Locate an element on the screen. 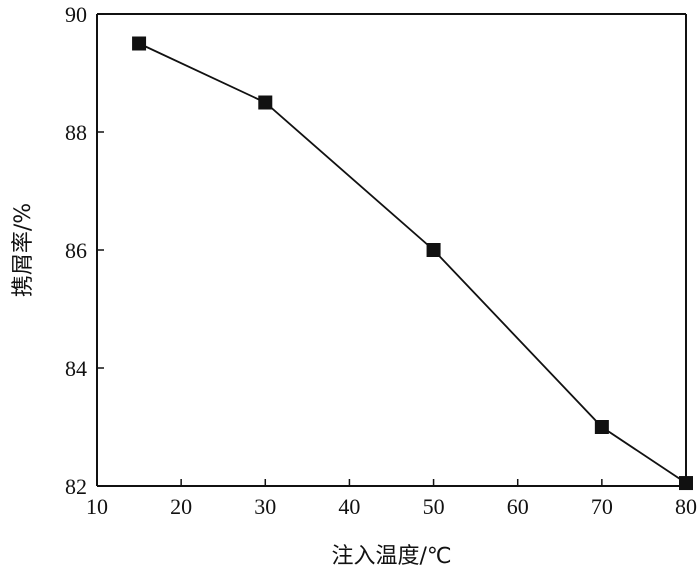 The image size is (700, 583). x-tick-label: 20 is located at coordinates (181, 506).